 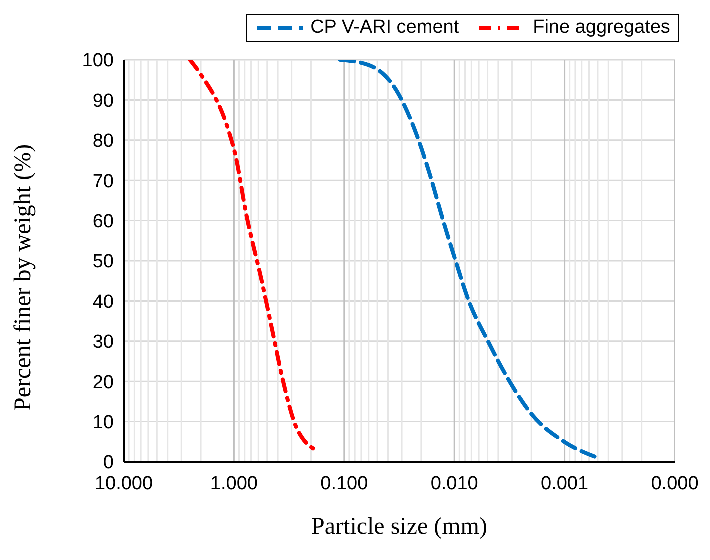 What do you see at coordinates (385, 28) in the screenshot?
I see `legend-label: CP V-ARI cement` at bounding box center [385, 28].